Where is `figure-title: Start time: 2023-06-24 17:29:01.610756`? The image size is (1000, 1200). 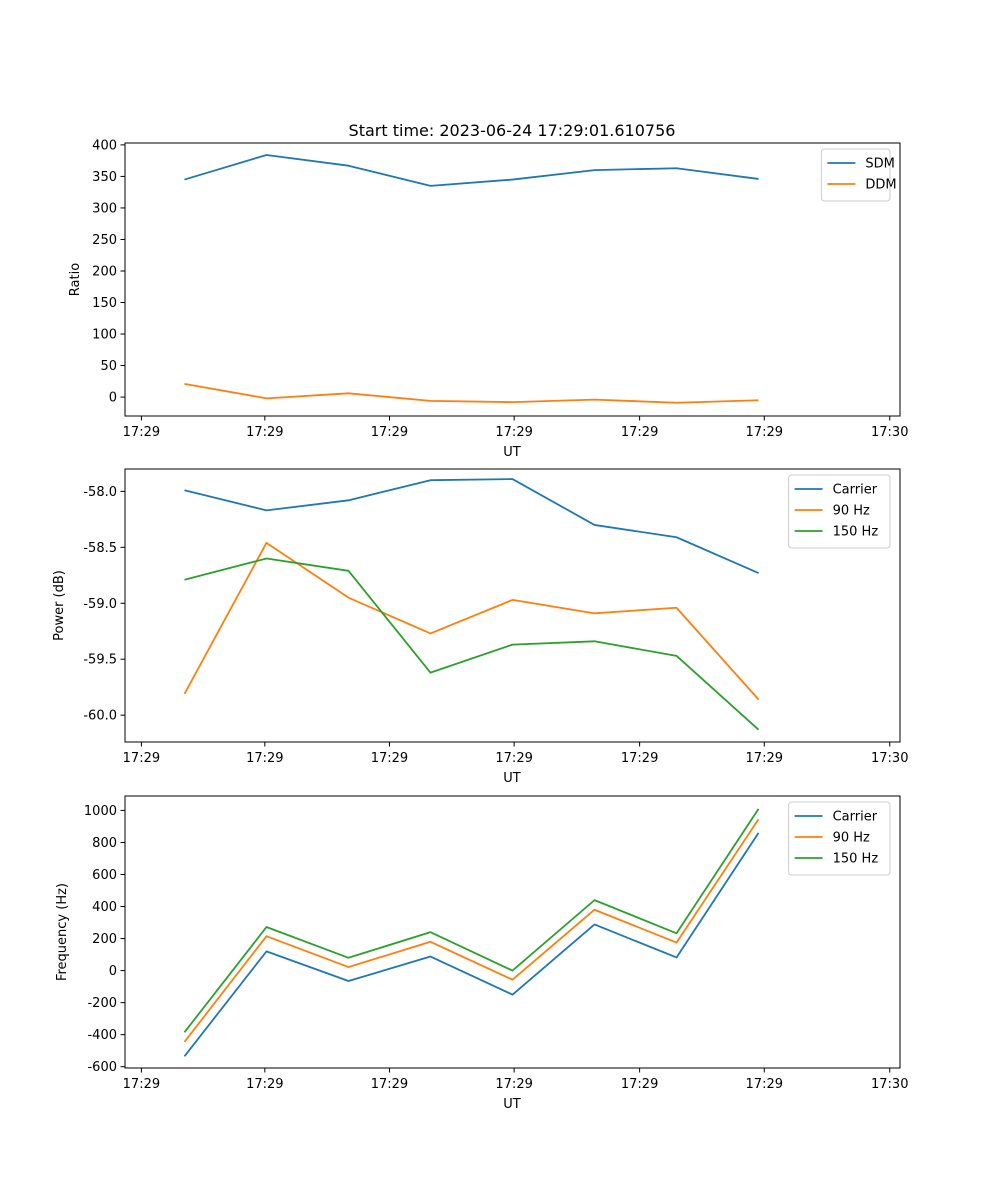
figure-title: Start time: 2023-06-24 17:29:01.610756 is located at coordinates (512, 130).